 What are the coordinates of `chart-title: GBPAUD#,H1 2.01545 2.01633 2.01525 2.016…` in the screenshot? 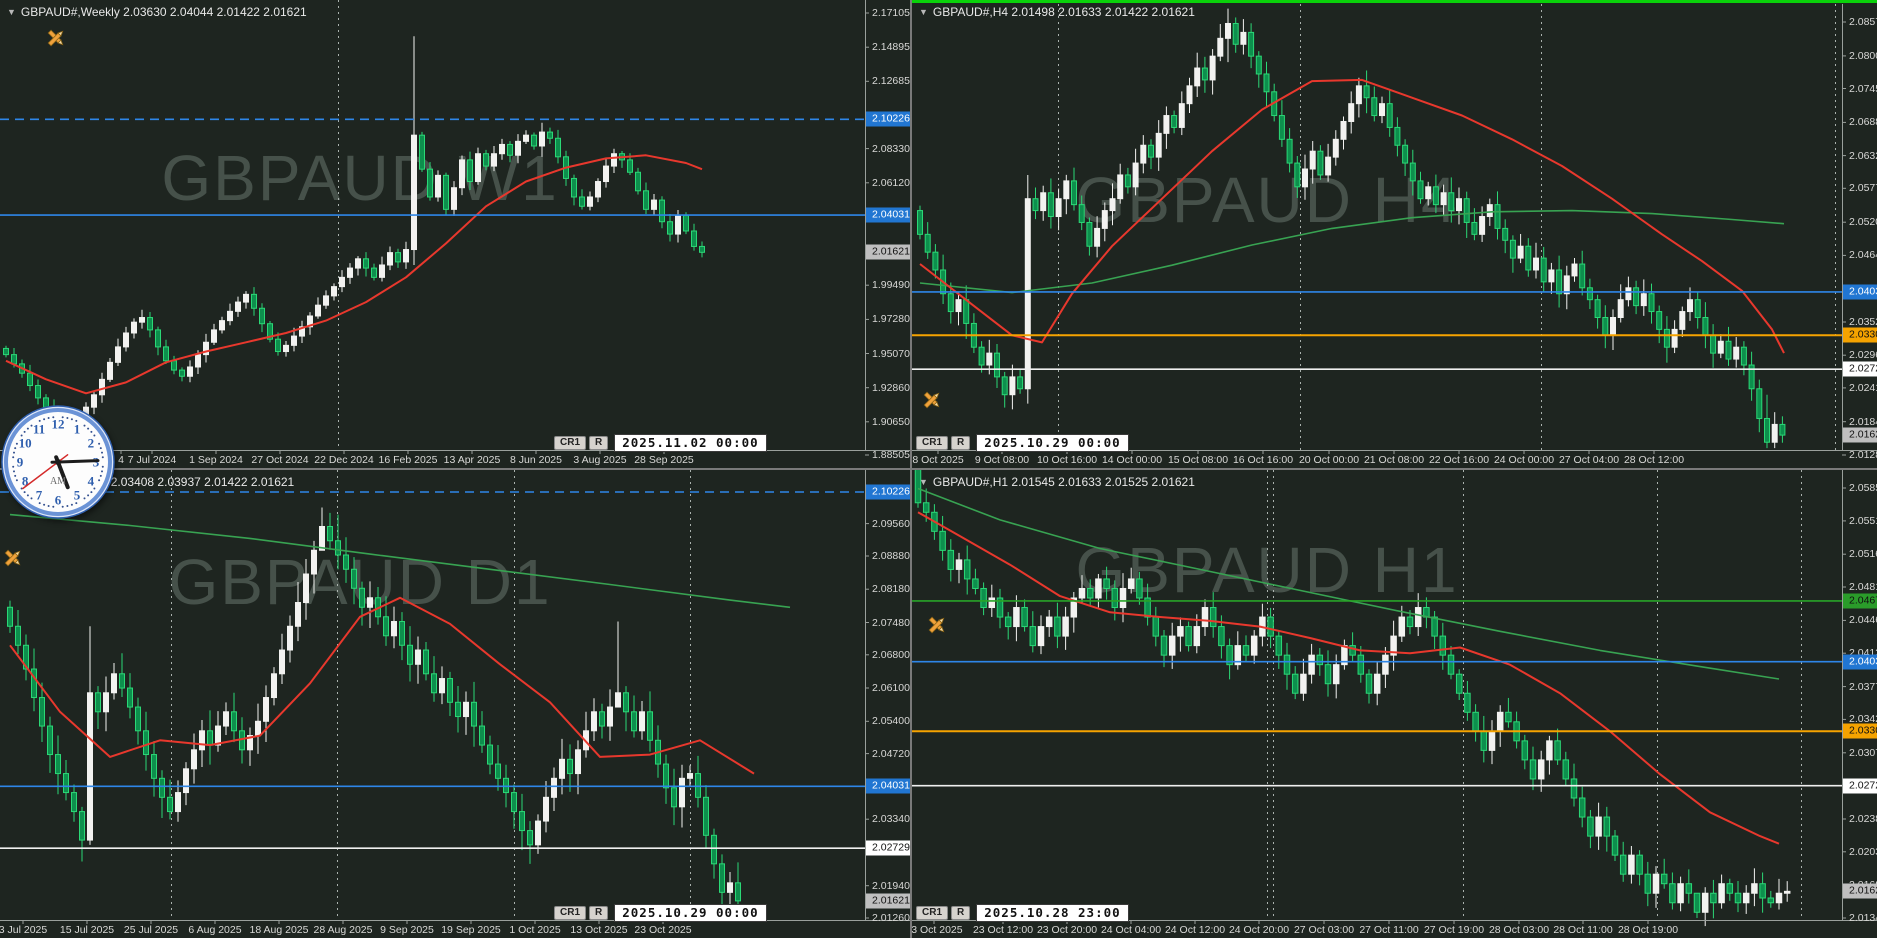 It's located at (1063, 482).